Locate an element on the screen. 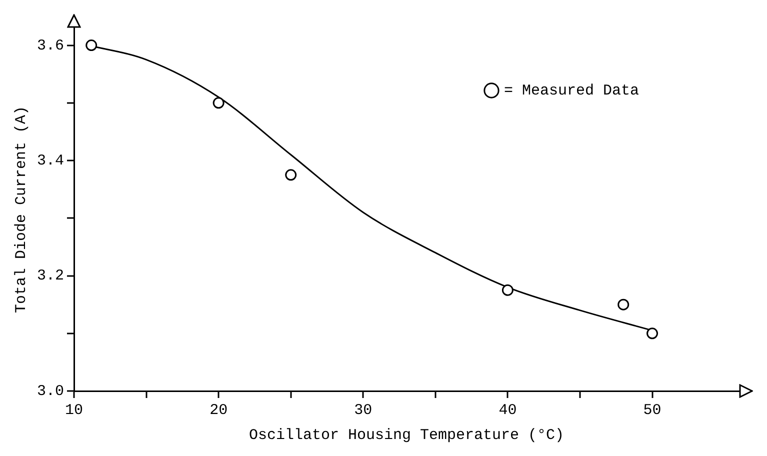 Image resolution: width=767 pixels, height=456 pixels. x-tick-label: 40 is located at coordinates (507, 410).